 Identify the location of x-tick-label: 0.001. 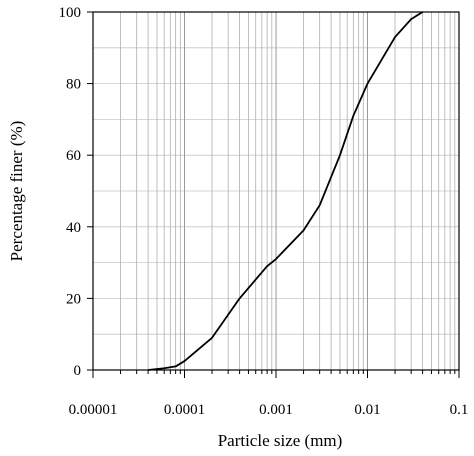
(276, 410).